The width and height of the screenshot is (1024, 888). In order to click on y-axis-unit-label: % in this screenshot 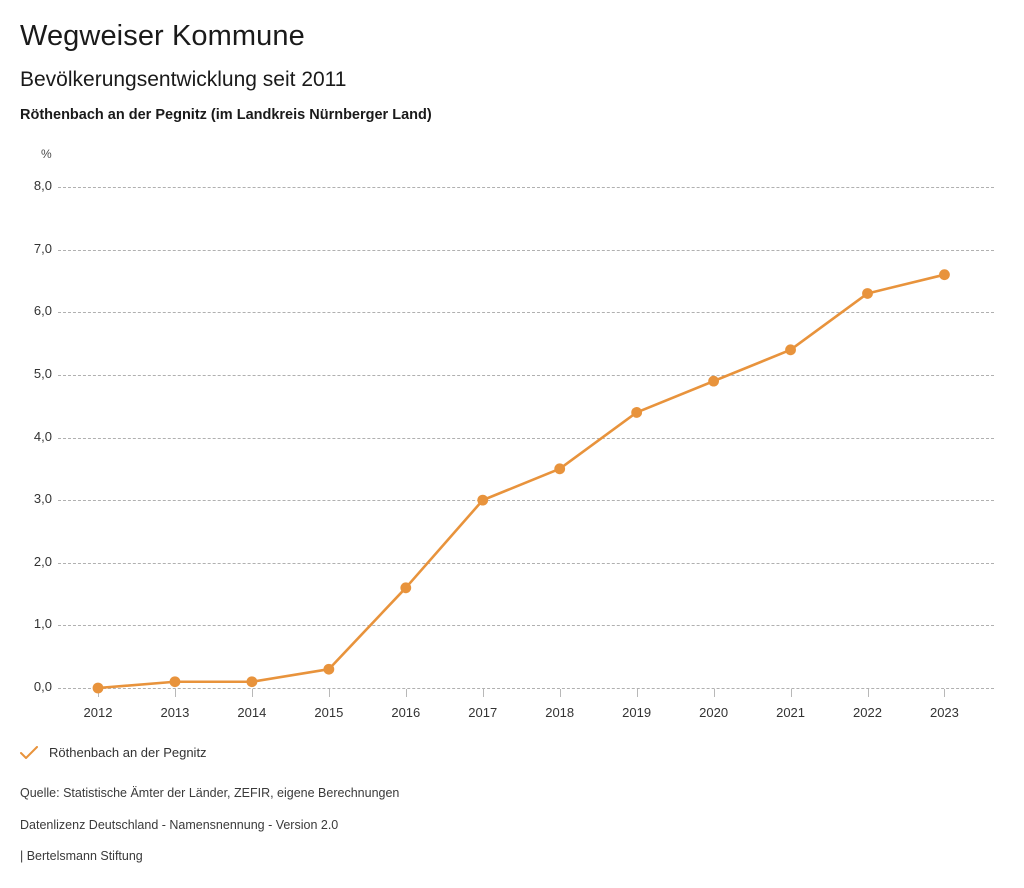, I will do `click(46, 154)`.